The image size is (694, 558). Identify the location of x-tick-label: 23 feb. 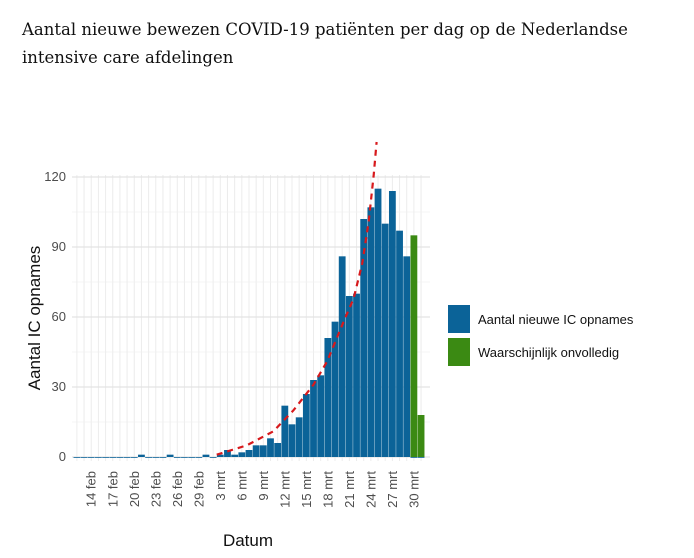
(155, 489).